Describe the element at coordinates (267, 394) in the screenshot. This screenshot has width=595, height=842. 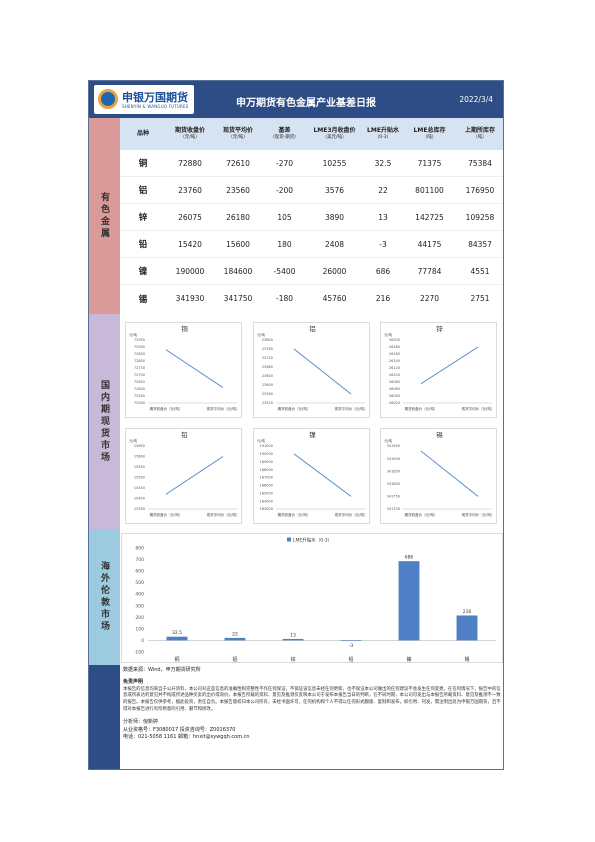
I see `y-tick-label: 23560` at that location.